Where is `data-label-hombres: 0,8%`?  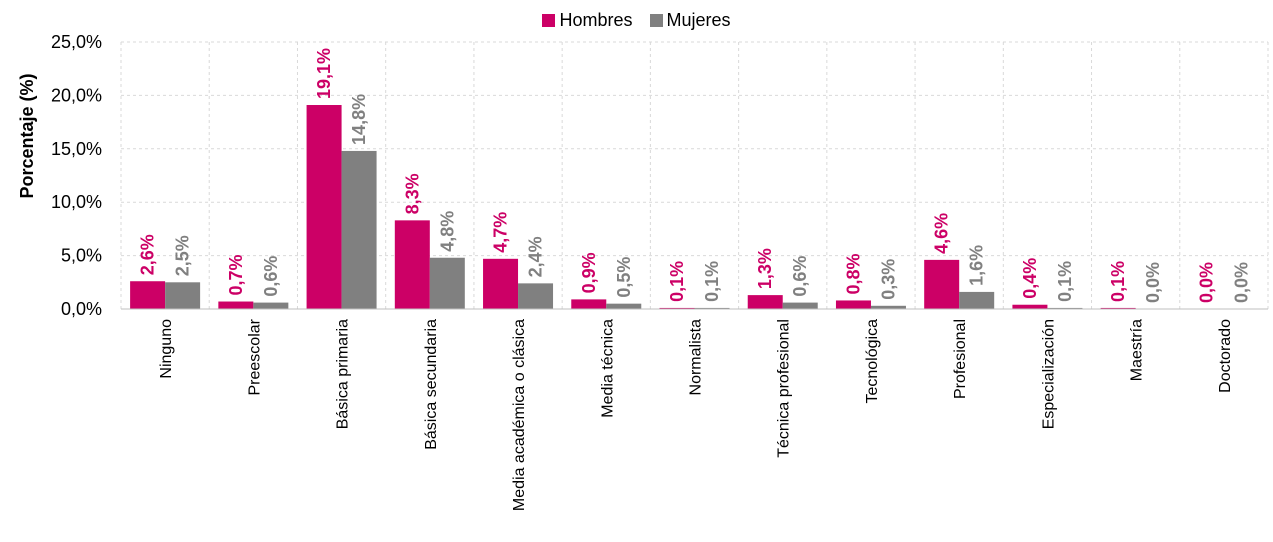
data-label-hombres: 0,8% is located at coordinates (853, 273).